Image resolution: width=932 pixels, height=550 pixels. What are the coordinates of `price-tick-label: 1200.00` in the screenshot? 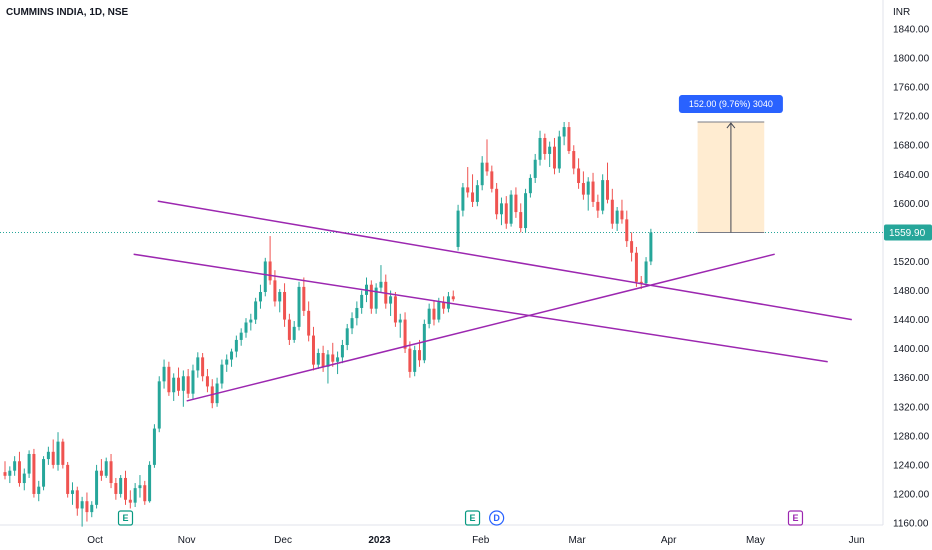 It's located at (911, 494).